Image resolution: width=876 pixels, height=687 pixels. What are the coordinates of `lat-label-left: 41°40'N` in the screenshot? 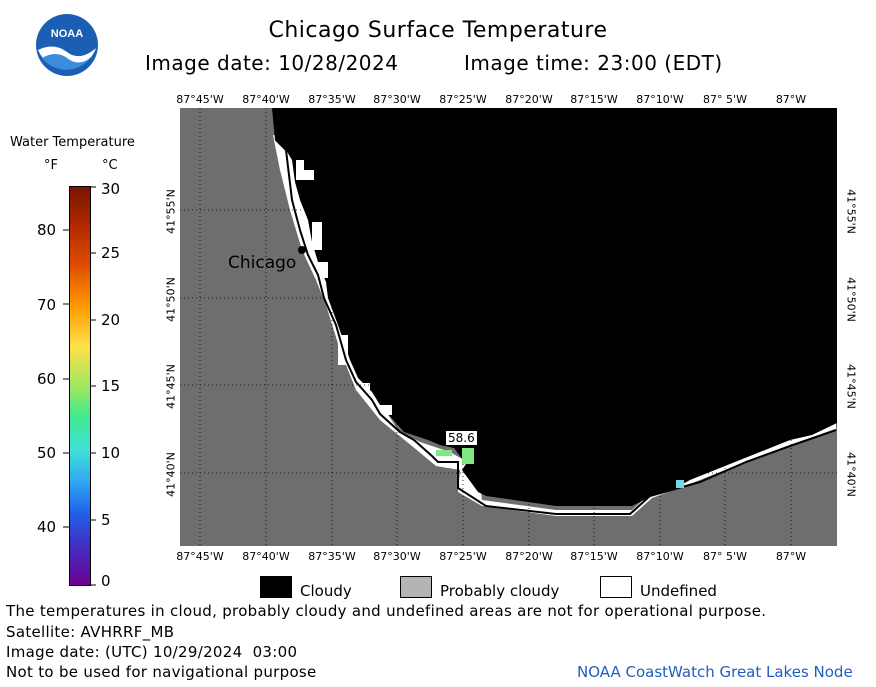 It's located at (171, 474).